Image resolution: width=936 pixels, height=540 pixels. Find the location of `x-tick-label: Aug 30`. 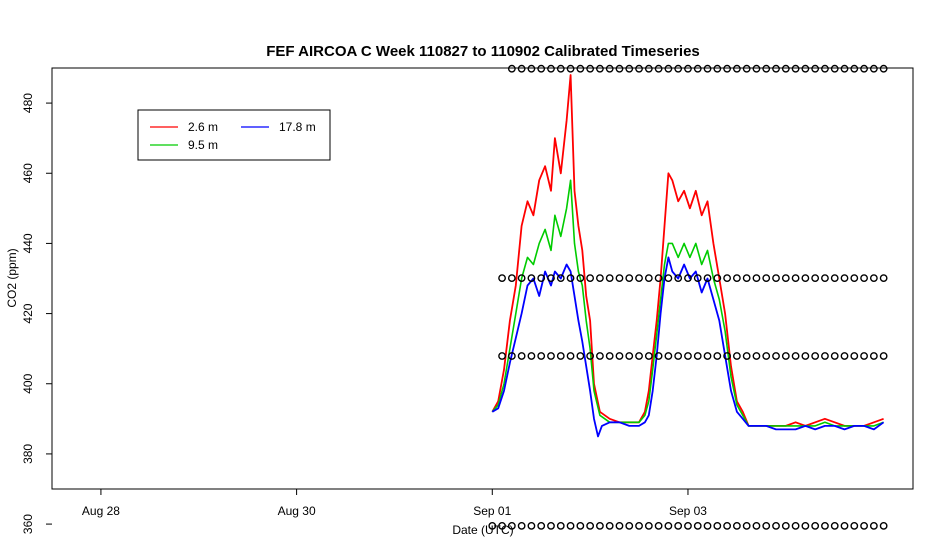

x-tick-label: Aug 30 is located at coordinates (297, 511).